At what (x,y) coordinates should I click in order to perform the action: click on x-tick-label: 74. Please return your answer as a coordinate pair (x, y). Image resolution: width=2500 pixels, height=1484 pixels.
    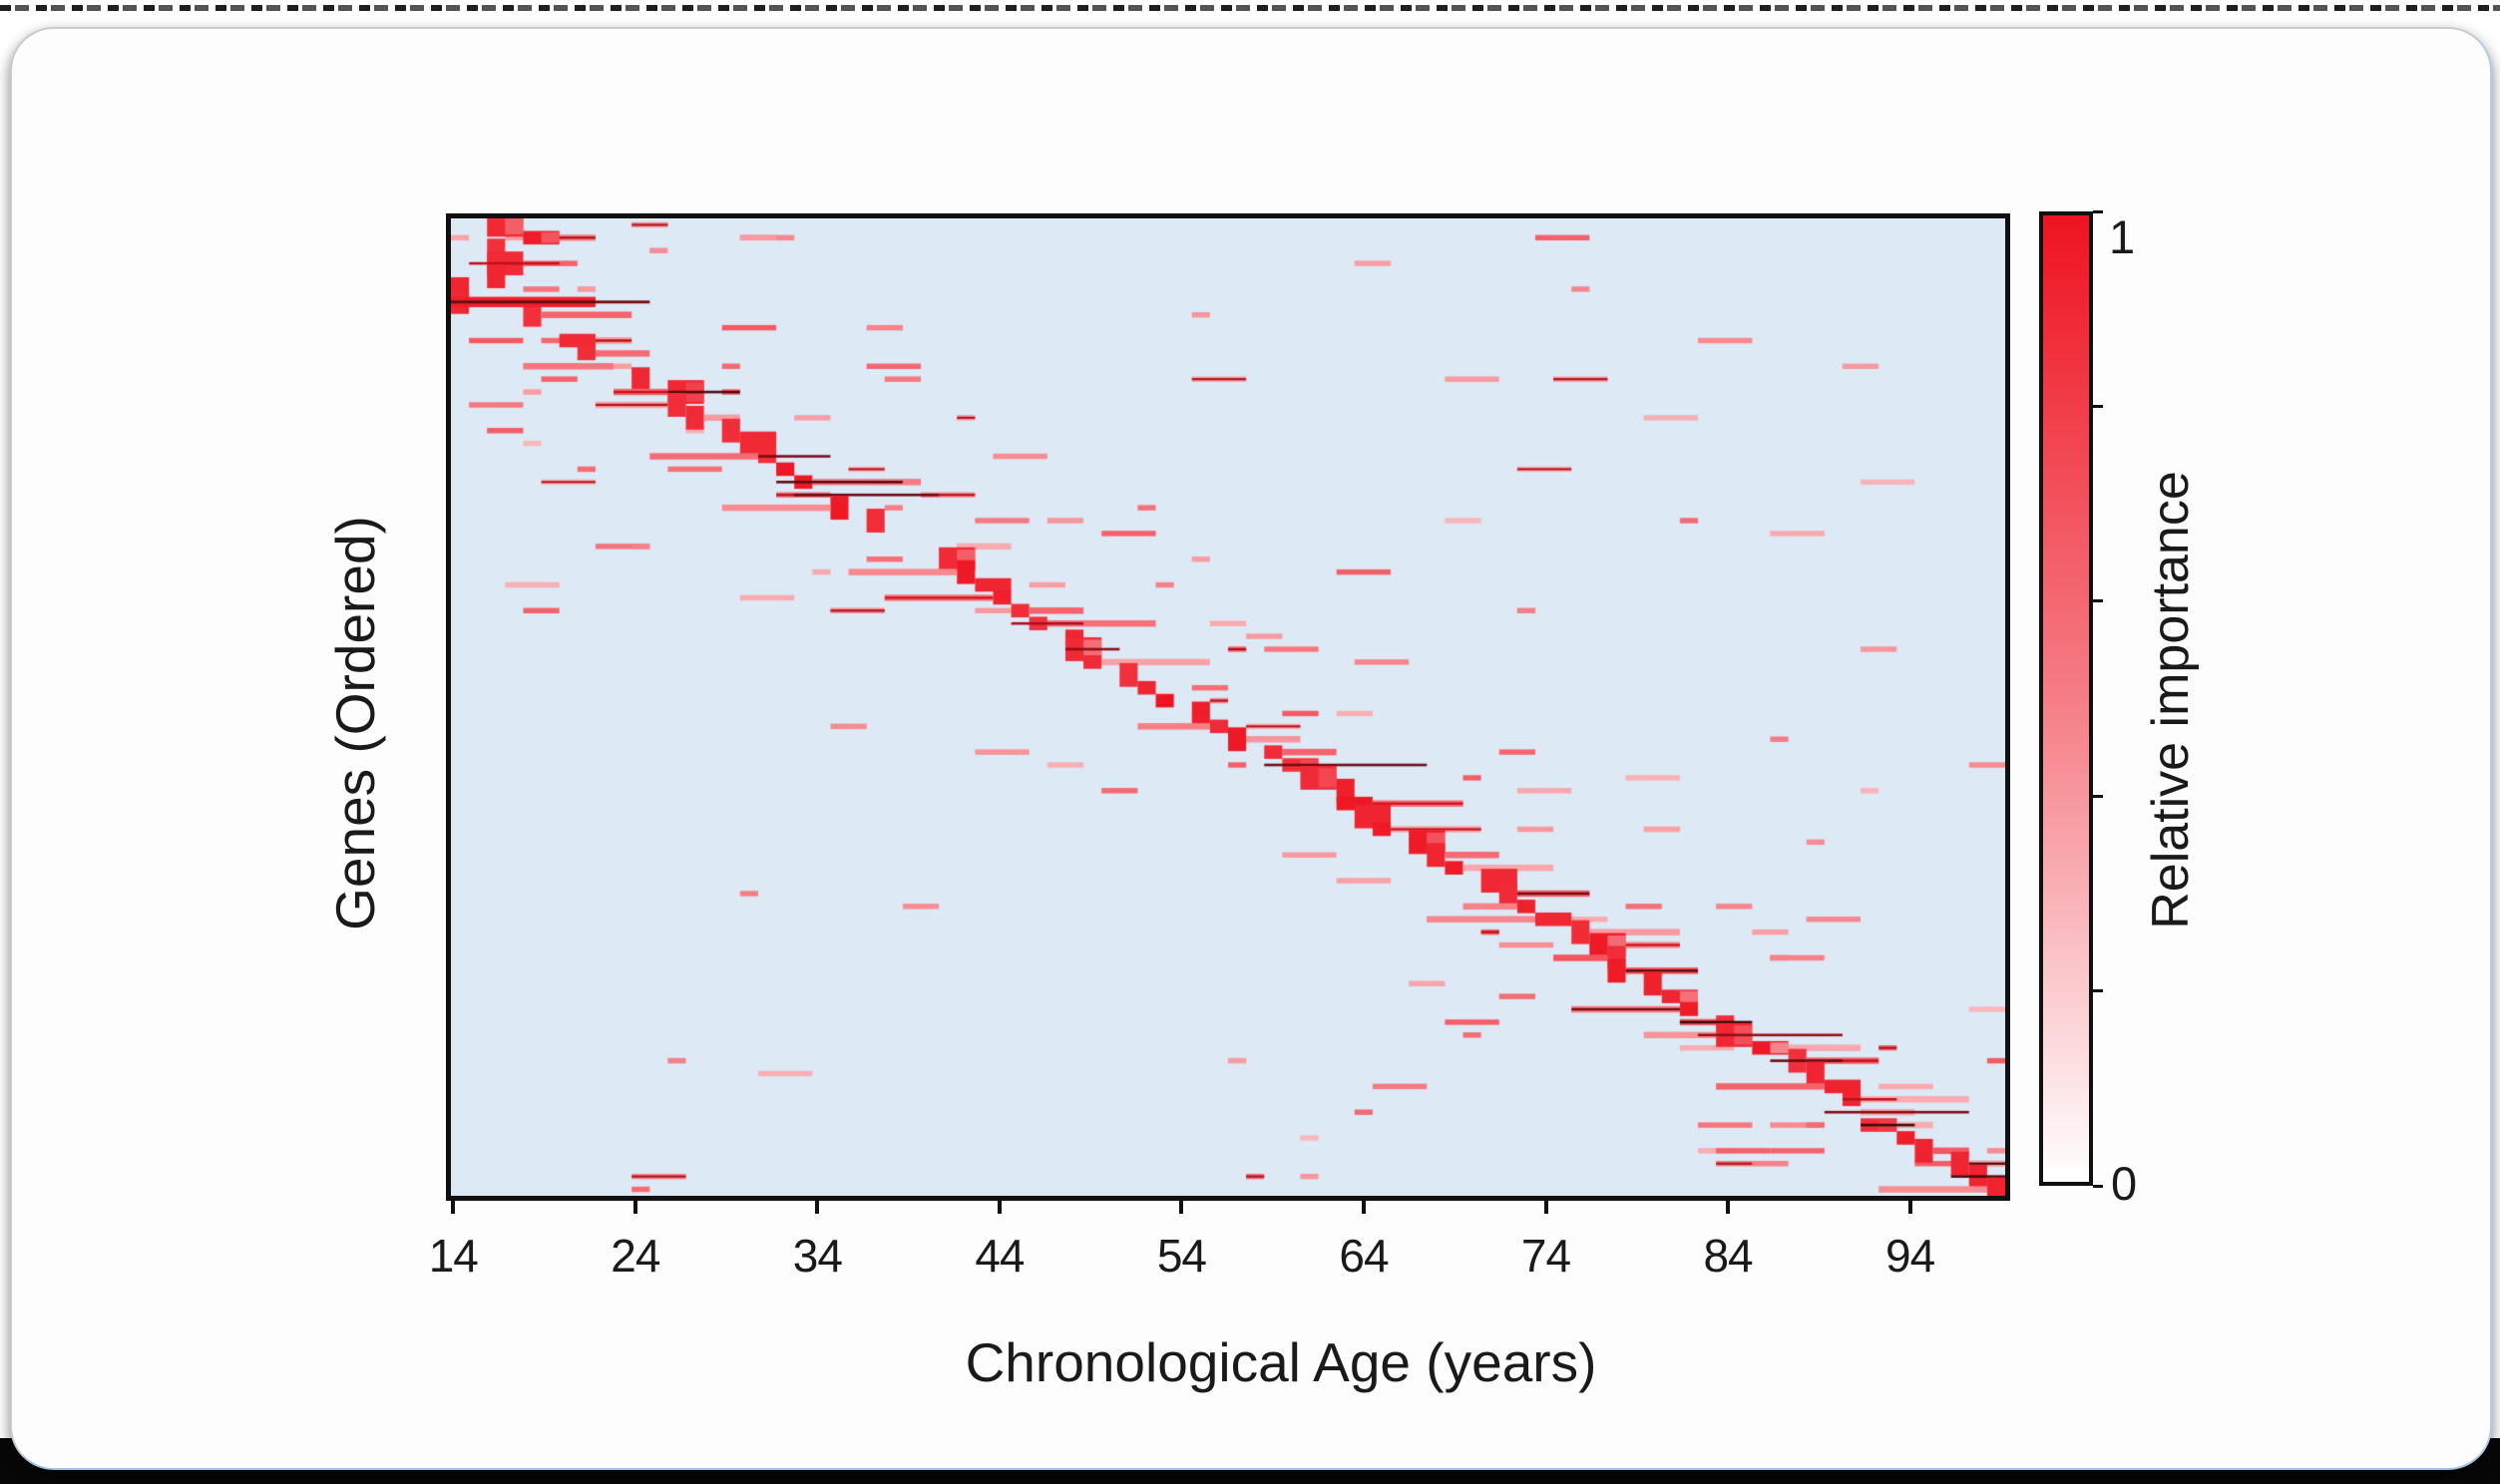
    Looking at the image, I should click on (1545, 1256).